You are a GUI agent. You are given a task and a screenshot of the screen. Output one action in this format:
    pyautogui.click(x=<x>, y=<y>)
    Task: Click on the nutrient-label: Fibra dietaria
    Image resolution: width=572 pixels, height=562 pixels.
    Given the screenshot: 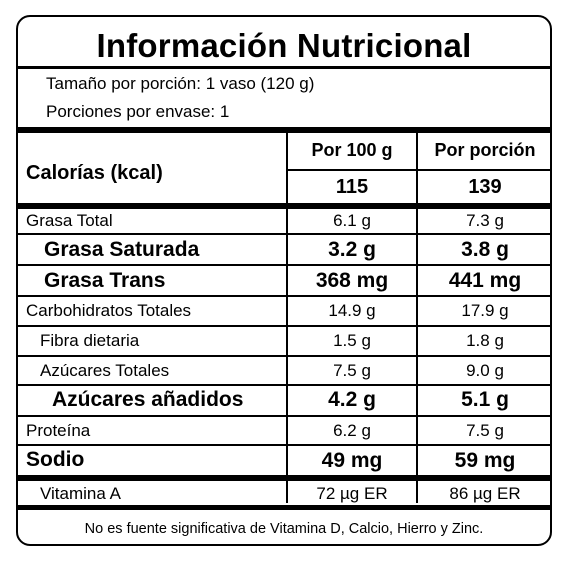 What is the action you would take?
    pyautogui.click(x=90, y=340)
    